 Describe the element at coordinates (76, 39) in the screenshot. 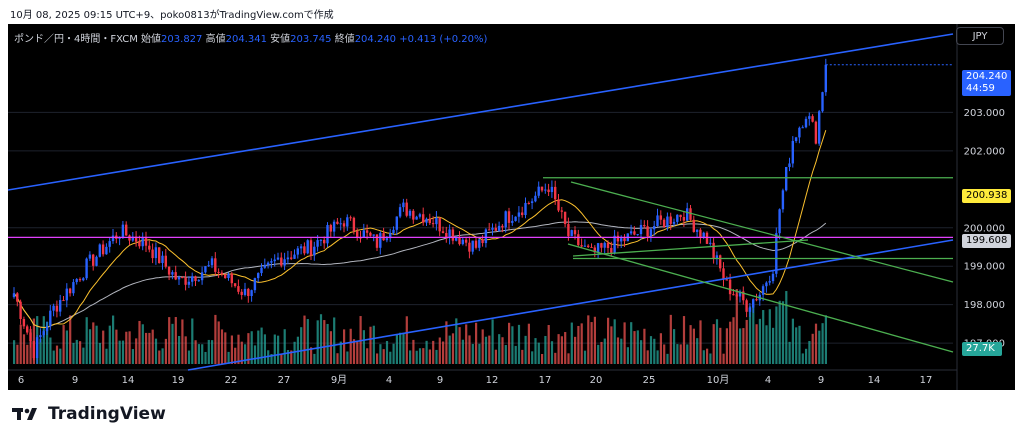

I see `symbol-label: ポンド／円・4時間・FXCM` at that location.